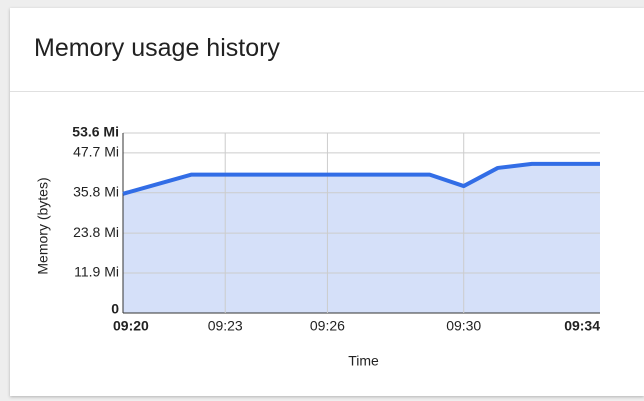 The image size is (644, 401). Describe the element at coordinates (582, 326) in the screenshot. I see `x-tick-label: 09:34` at that location.